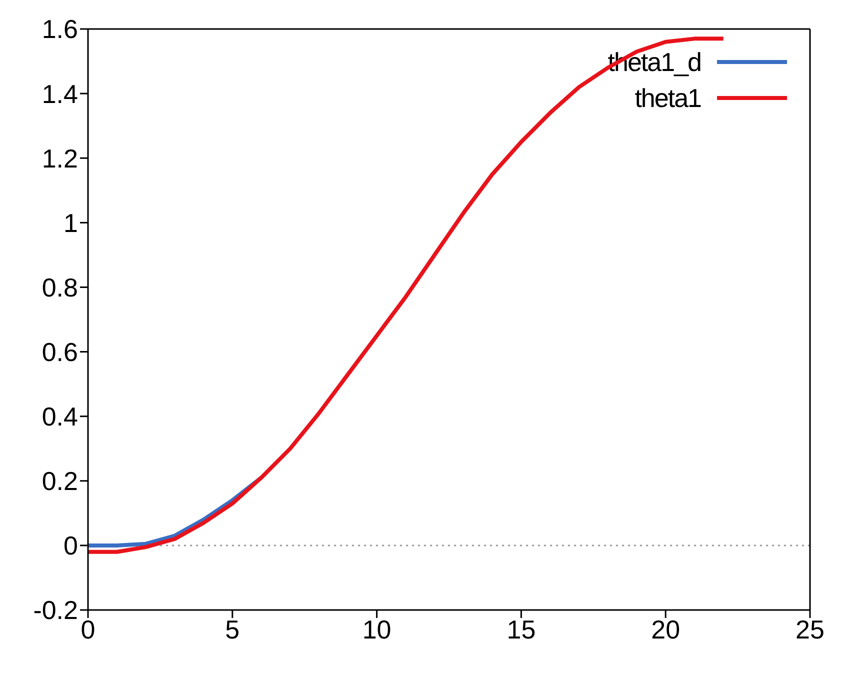 The image size is (841, 673). Describe the element at coordinates (55, 610) in the screenshot. I see `y-tick-label: -0.2` at that location.